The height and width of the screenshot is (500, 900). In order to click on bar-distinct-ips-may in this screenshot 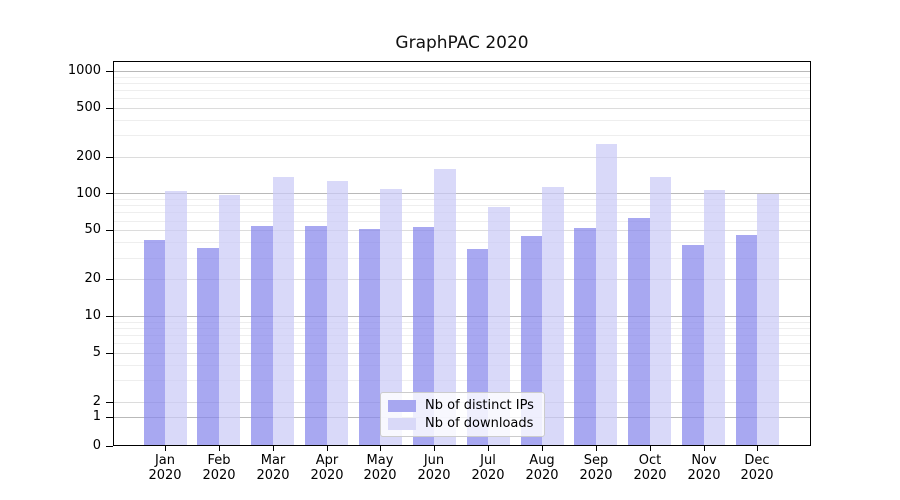, I will do `click(369, 337)`.